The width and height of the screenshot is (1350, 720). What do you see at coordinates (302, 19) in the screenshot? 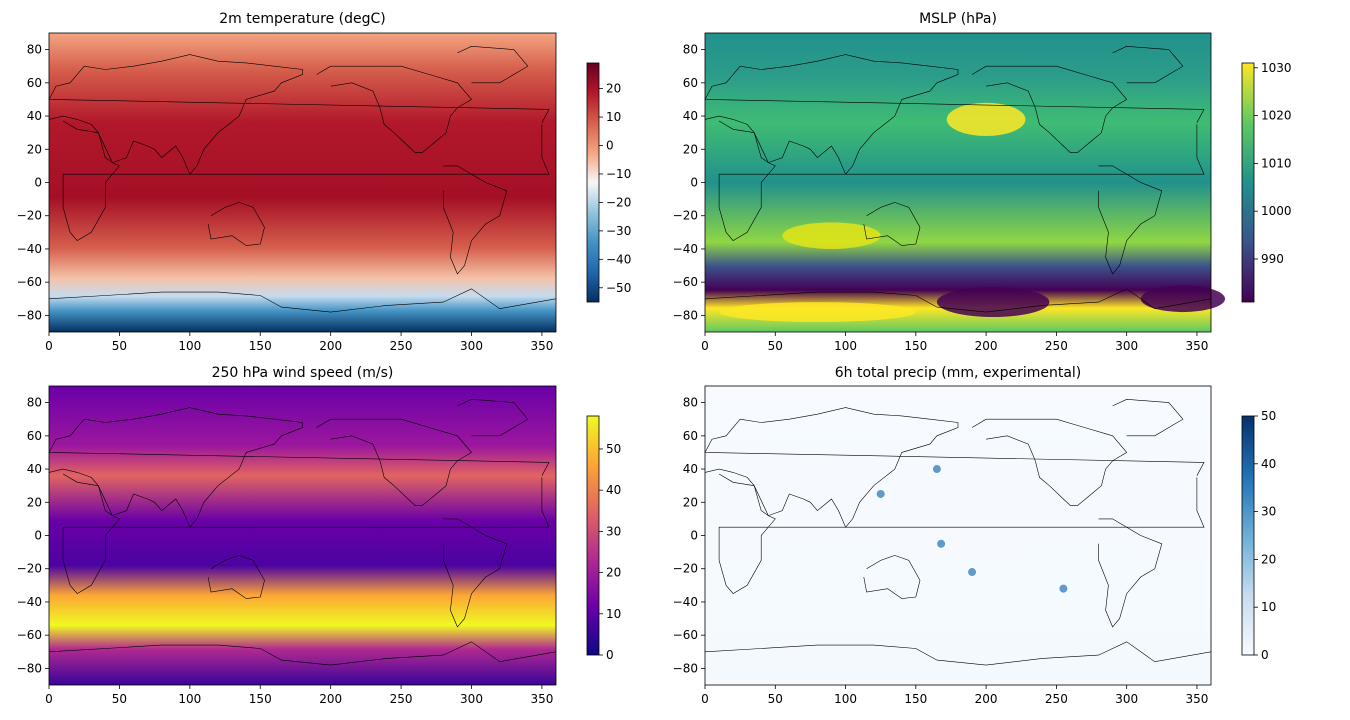
I see `chart-title-temperature: 2m temperature (degC)` at bounding box center [302, 19].